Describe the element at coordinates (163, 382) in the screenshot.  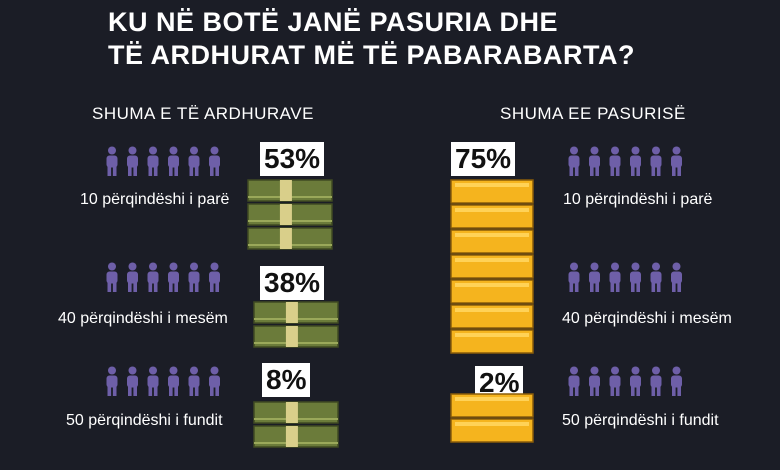
I see `people-group-bottom-50-income` at that location.